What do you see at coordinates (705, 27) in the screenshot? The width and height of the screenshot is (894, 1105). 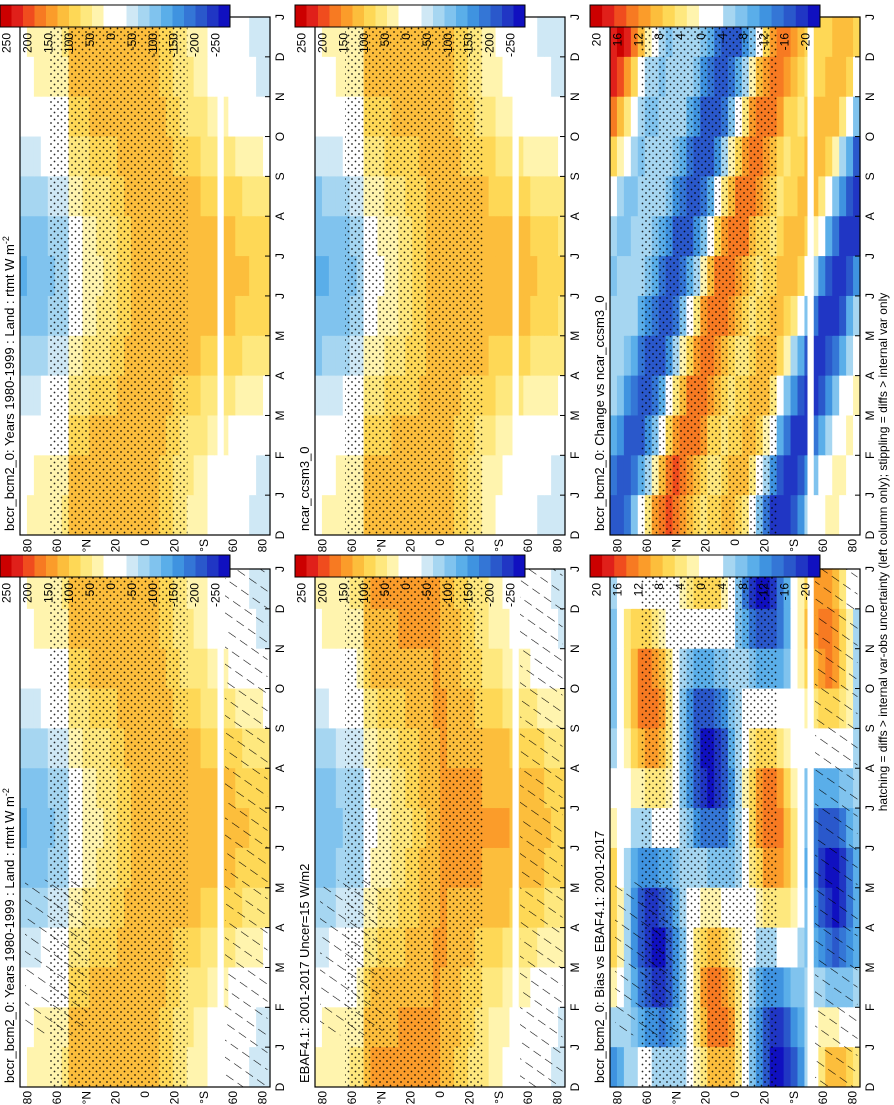 I see `colorbar-p6: 20 16 12 8 4 0 -4 -8 -12 -16 -20` at bounding box center [705, 27].